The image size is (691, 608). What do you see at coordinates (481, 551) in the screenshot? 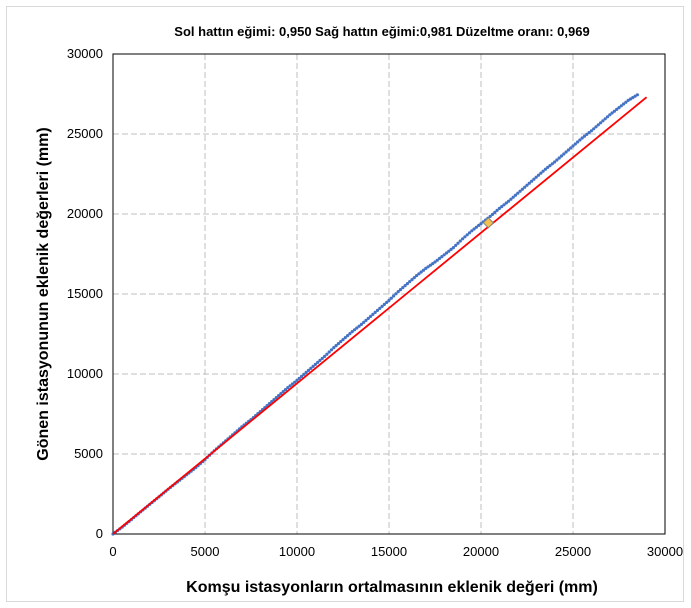
I see `x-tick-label: 20000` at bounding box center [481, 551].